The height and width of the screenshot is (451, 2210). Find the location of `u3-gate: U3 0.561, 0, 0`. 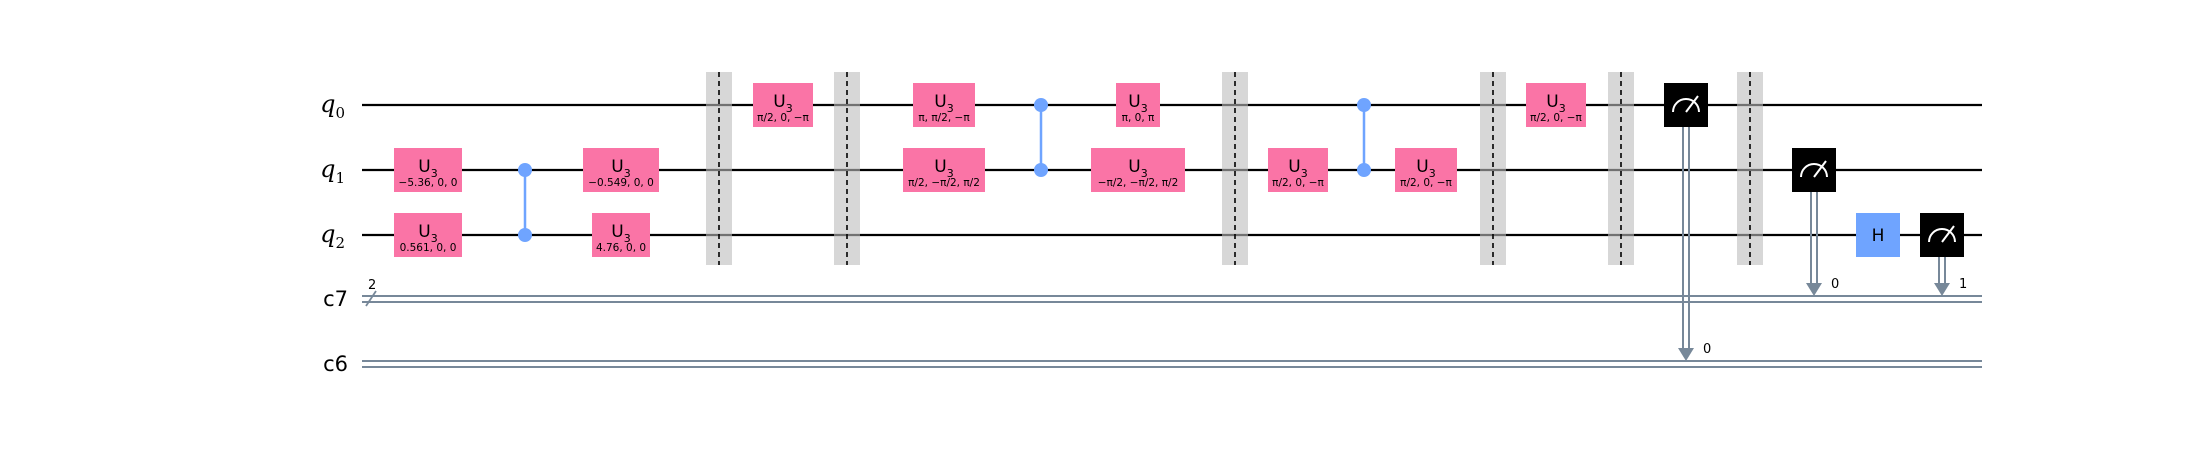

u3-gate: U3 0.561, 0, 0 is located at coordinates (428, 235).